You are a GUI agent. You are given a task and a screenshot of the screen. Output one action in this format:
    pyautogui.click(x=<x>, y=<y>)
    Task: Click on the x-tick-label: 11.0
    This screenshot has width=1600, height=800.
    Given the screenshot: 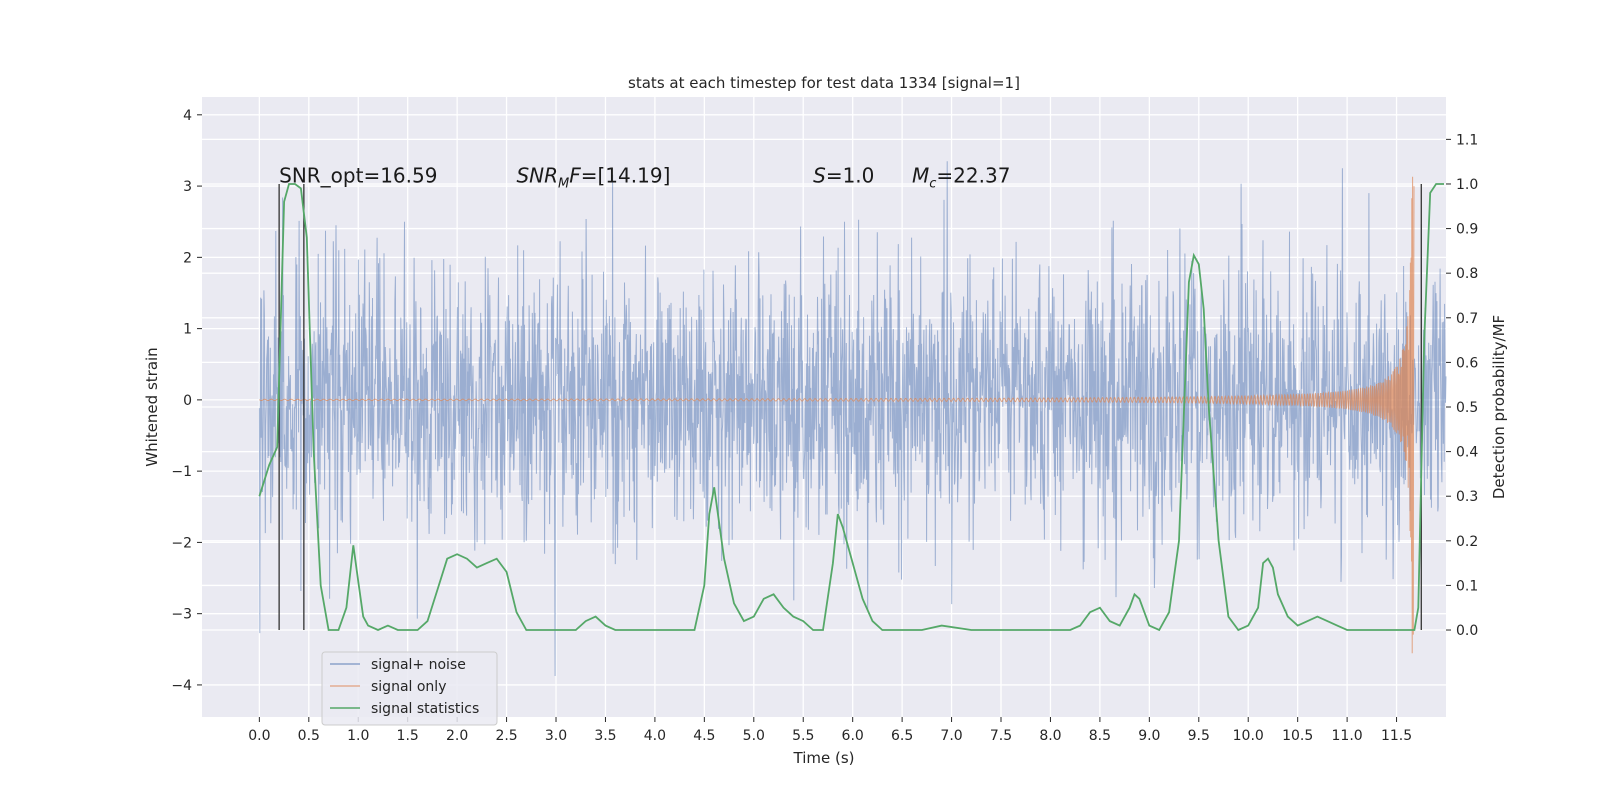 What is the action you would take?
    pyautogui.click(x=1347, y=736)
    